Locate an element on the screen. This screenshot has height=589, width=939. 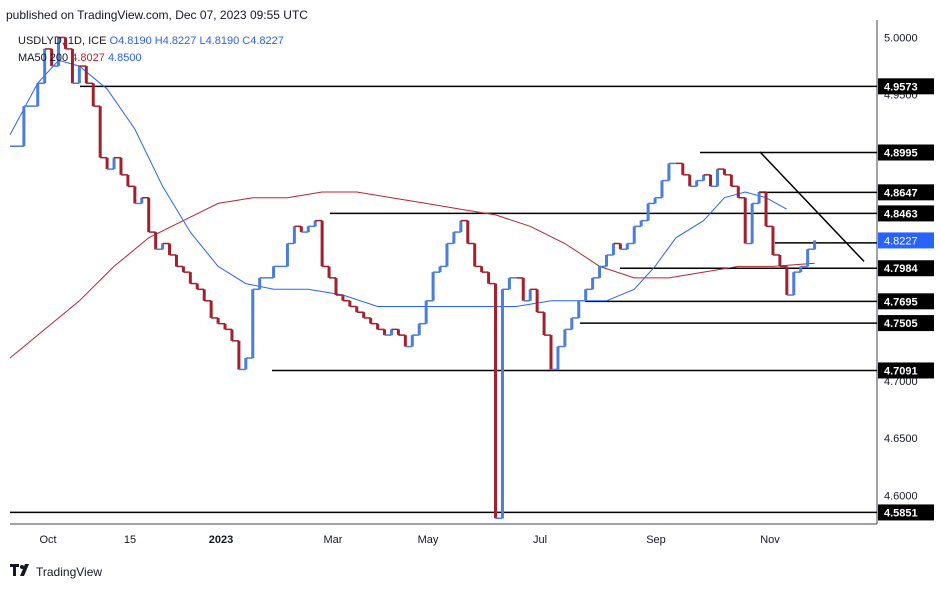
level-badge-label: 4.8647 is located at coordinates (901, 193).